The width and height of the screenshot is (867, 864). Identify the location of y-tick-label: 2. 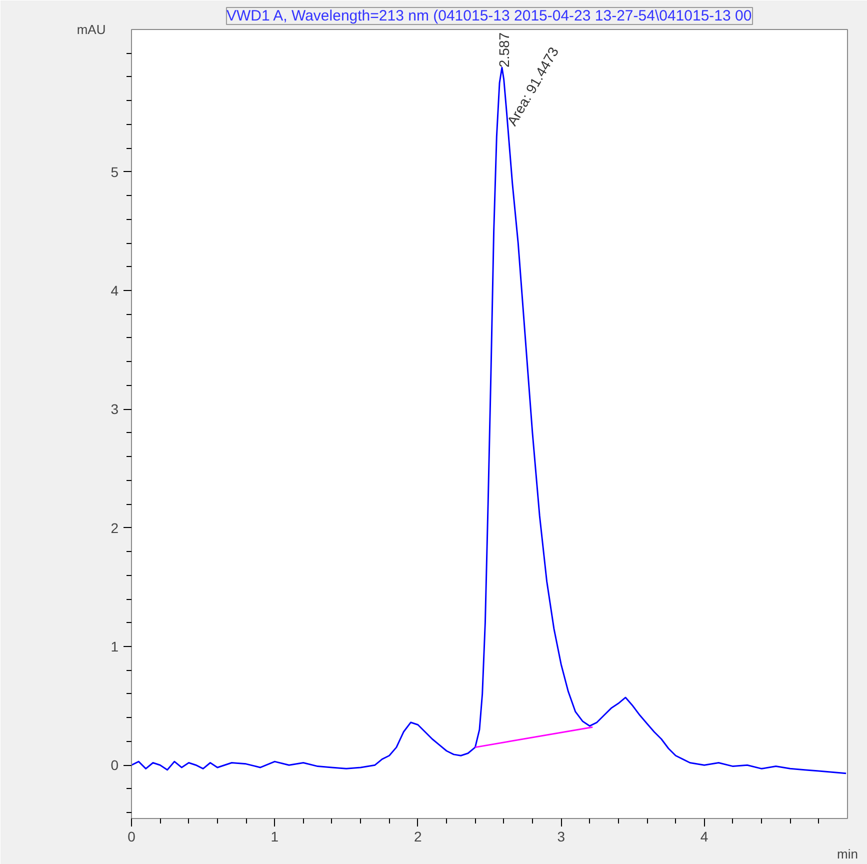
(114, 528).